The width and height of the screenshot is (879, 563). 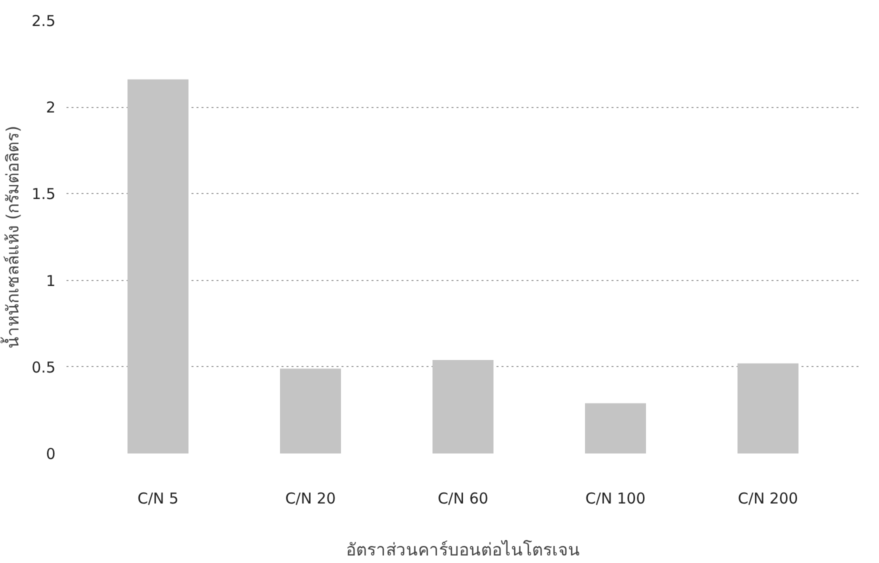 What do you see at coordinates (44, 194) in the screenshot?
I see `y-tick-label: 1.5` at bounding box center [44, 194].